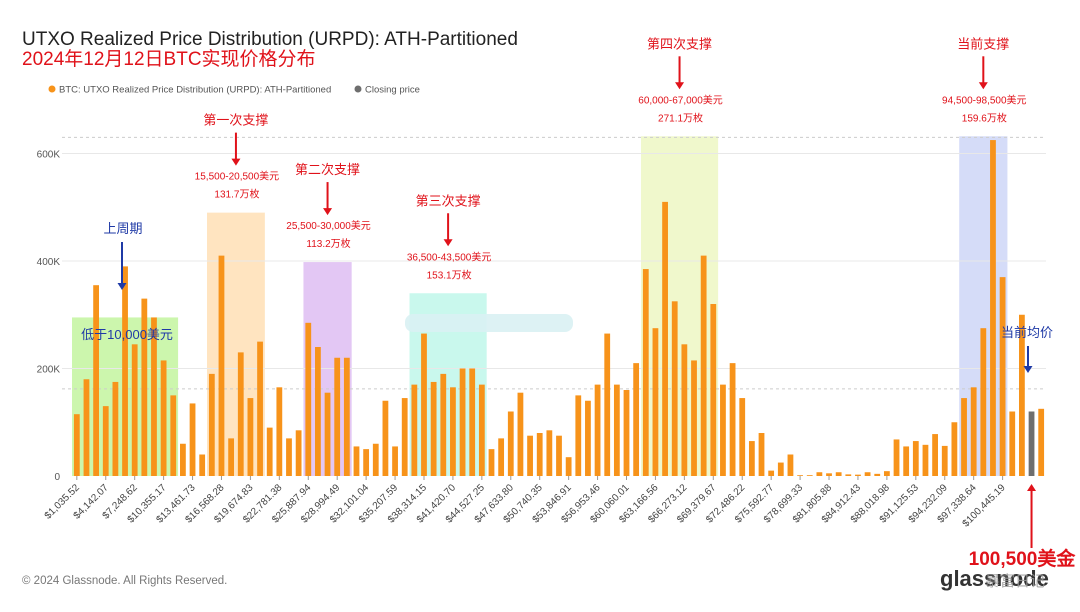 The height and width of the screenshot is (612, 1080). Describe the element at coordinates (983, 43) in the screenshot. I see `support-heading-5: 当前支撑` at that location.